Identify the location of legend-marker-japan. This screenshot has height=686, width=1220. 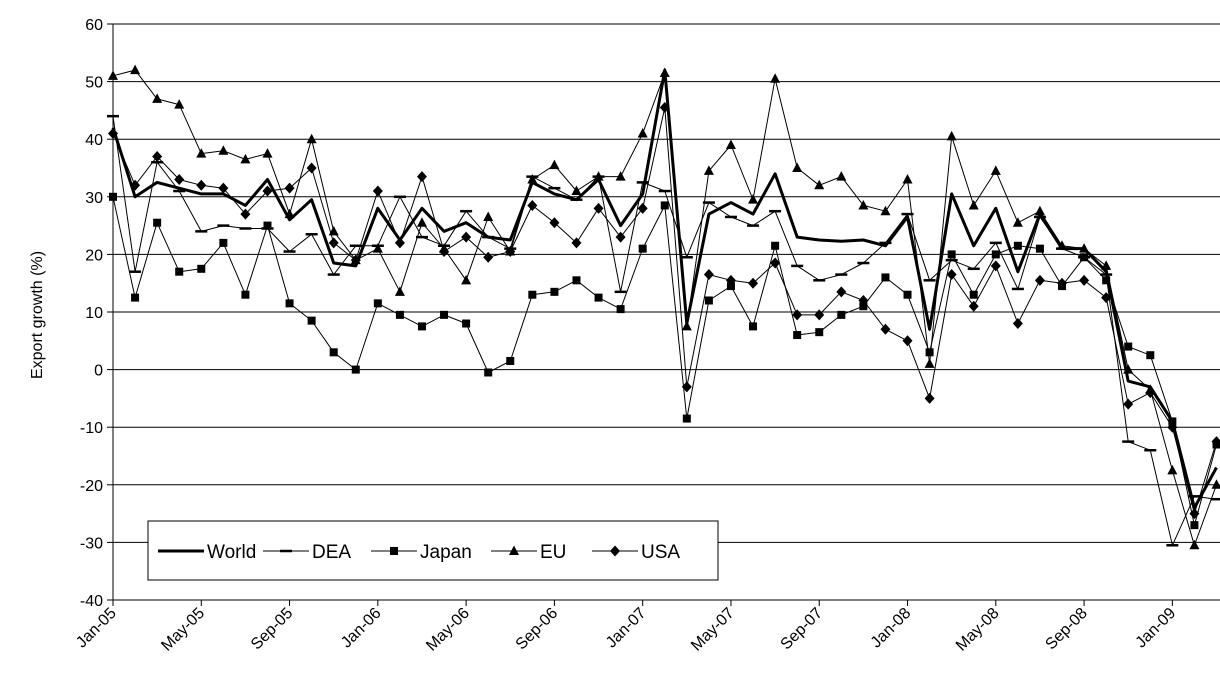
(394, 551).